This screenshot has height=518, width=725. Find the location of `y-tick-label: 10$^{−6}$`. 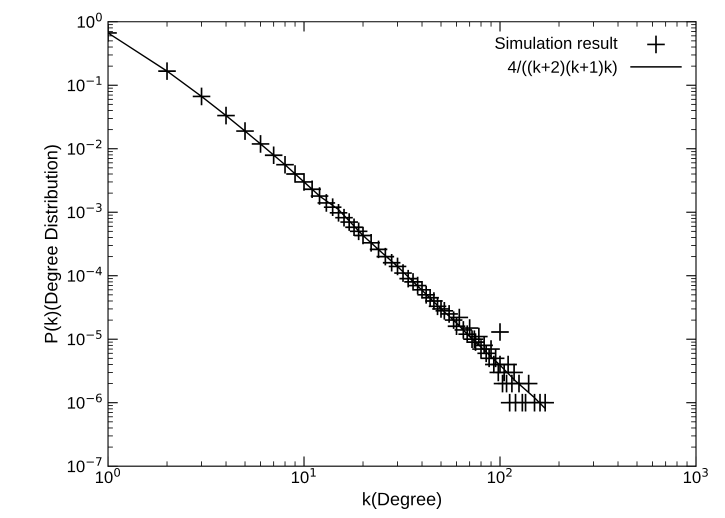

y-tick-label: 10$^{−6}$ is located at coordinates (85, 401).